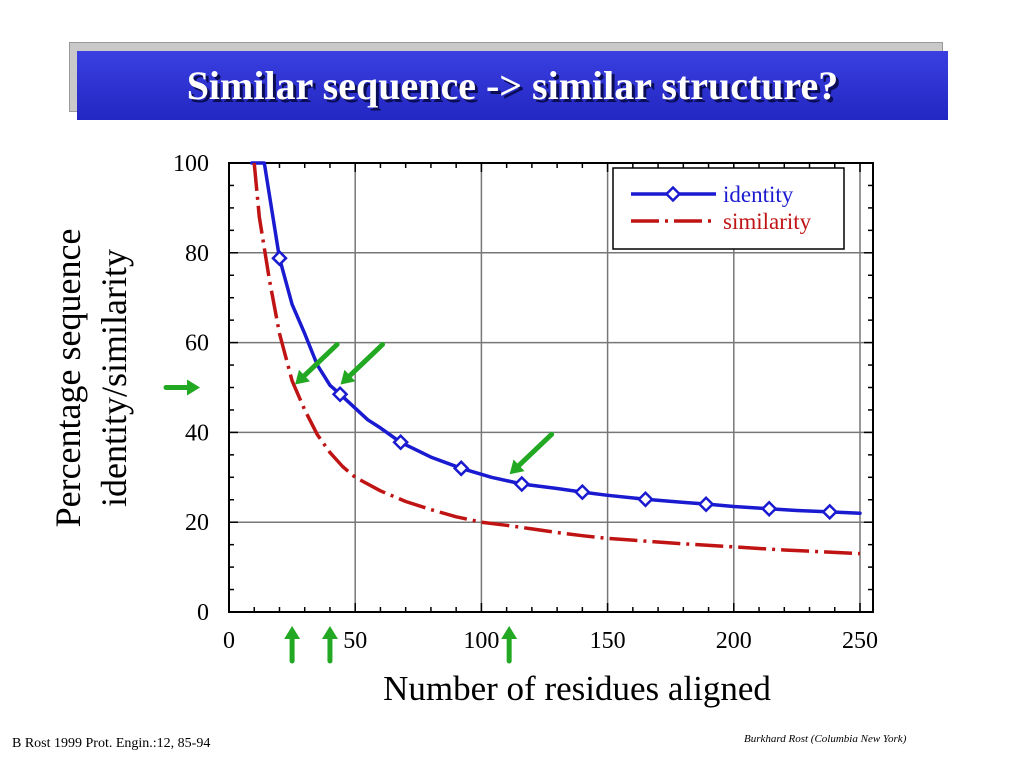  I want to click on footer-author: Burkhard Rost (Columbia New York), so click(825, 739).